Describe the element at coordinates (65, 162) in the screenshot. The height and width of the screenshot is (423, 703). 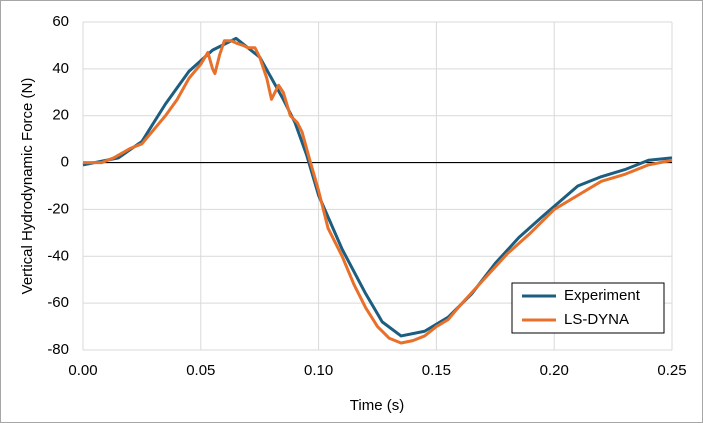
I see `y-tick-label: 0` at that location.